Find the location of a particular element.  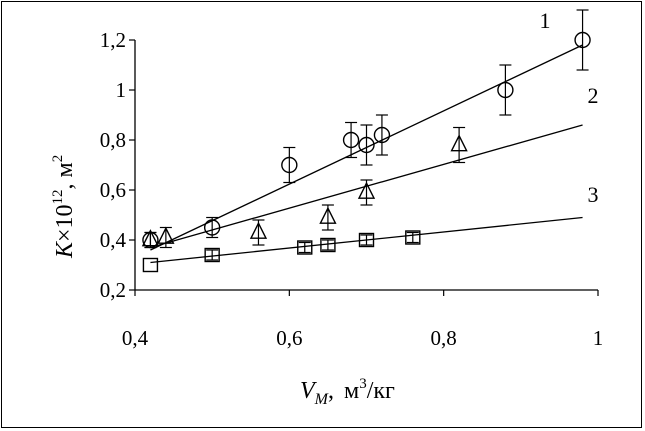

x-tick-label: 0,6 is located at coordinates (289, 338).